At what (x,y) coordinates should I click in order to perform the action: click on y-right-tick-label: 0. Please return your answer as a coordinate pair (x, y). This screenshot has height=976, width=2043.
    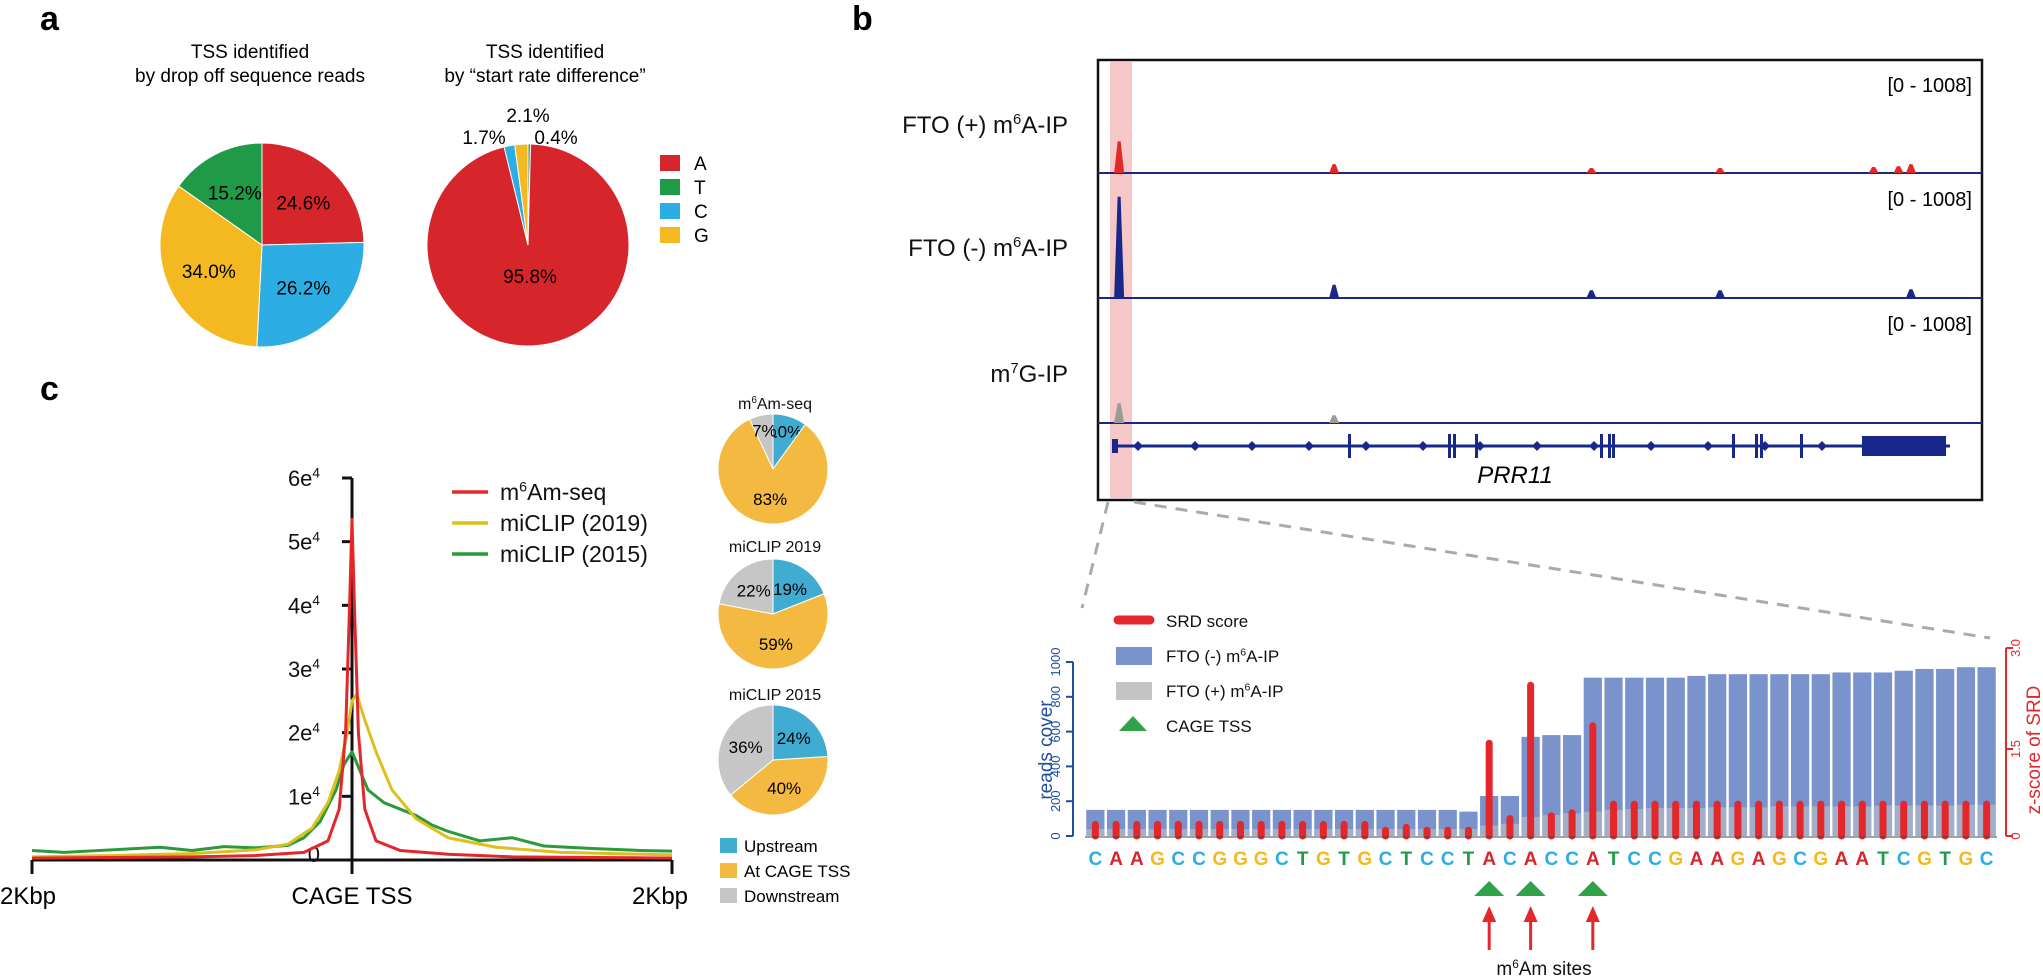
    Looking at the image, I should click on (2015, 835).